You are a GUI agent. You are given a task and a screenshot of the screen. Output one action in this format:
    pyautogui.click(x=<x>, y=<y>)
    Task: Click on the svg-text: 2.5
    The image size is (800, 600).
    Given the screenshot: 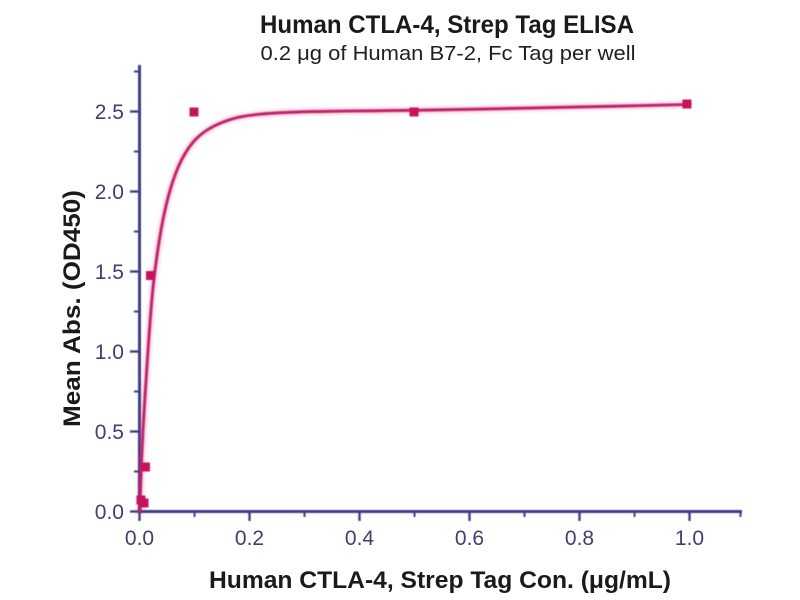 What is the action you would take?
    pyautogui.click(x=109, y=112)
    